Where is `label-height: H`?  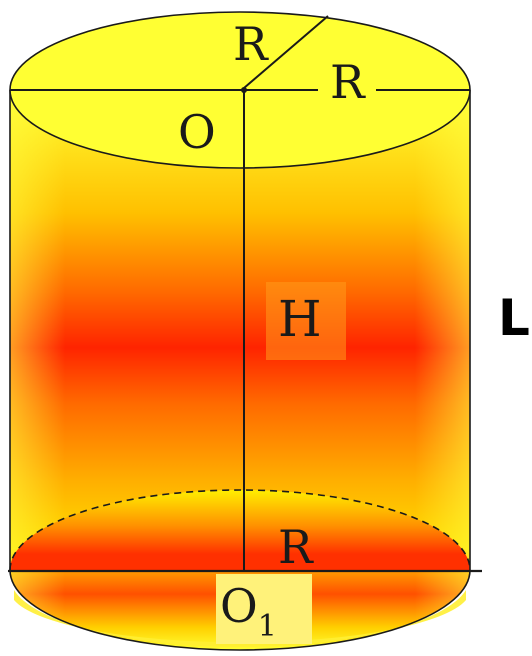
label-height: H is located at coordinates (300, 319).